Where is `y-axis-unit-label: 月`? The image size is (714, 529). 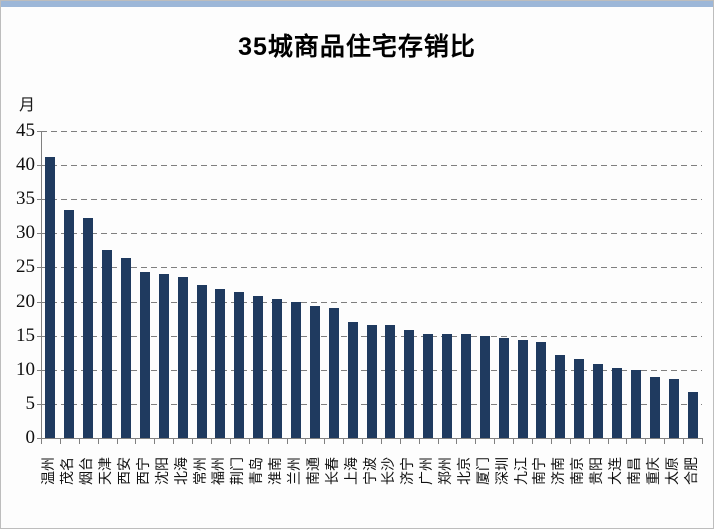
y-axis-unit-label: 月 is located at coordinates (27, 105).